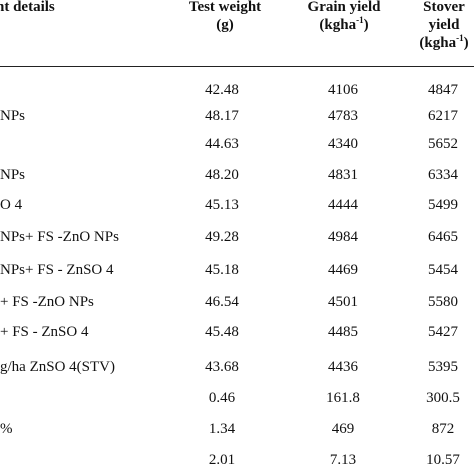 This screenshot has width=474, height=474. I want to click on test-weight-cell: 2.01, so click(222, 460).